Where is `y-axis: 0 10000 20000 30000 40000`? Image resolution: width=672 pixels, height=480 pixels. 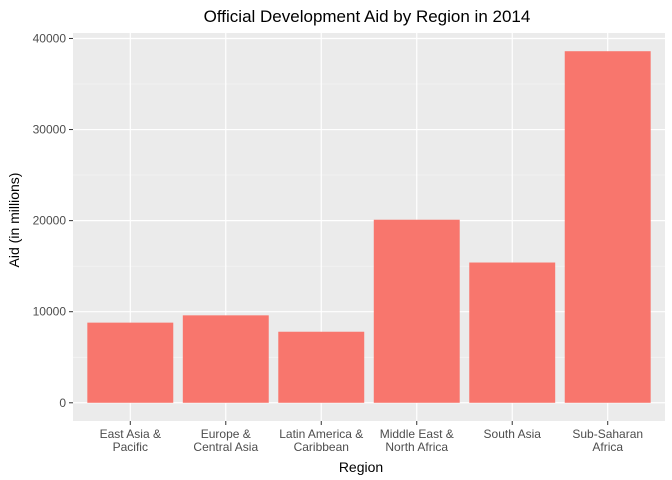
y-axis: 0 10000 20000 30000 40000 is located at coordinates (53, 220).